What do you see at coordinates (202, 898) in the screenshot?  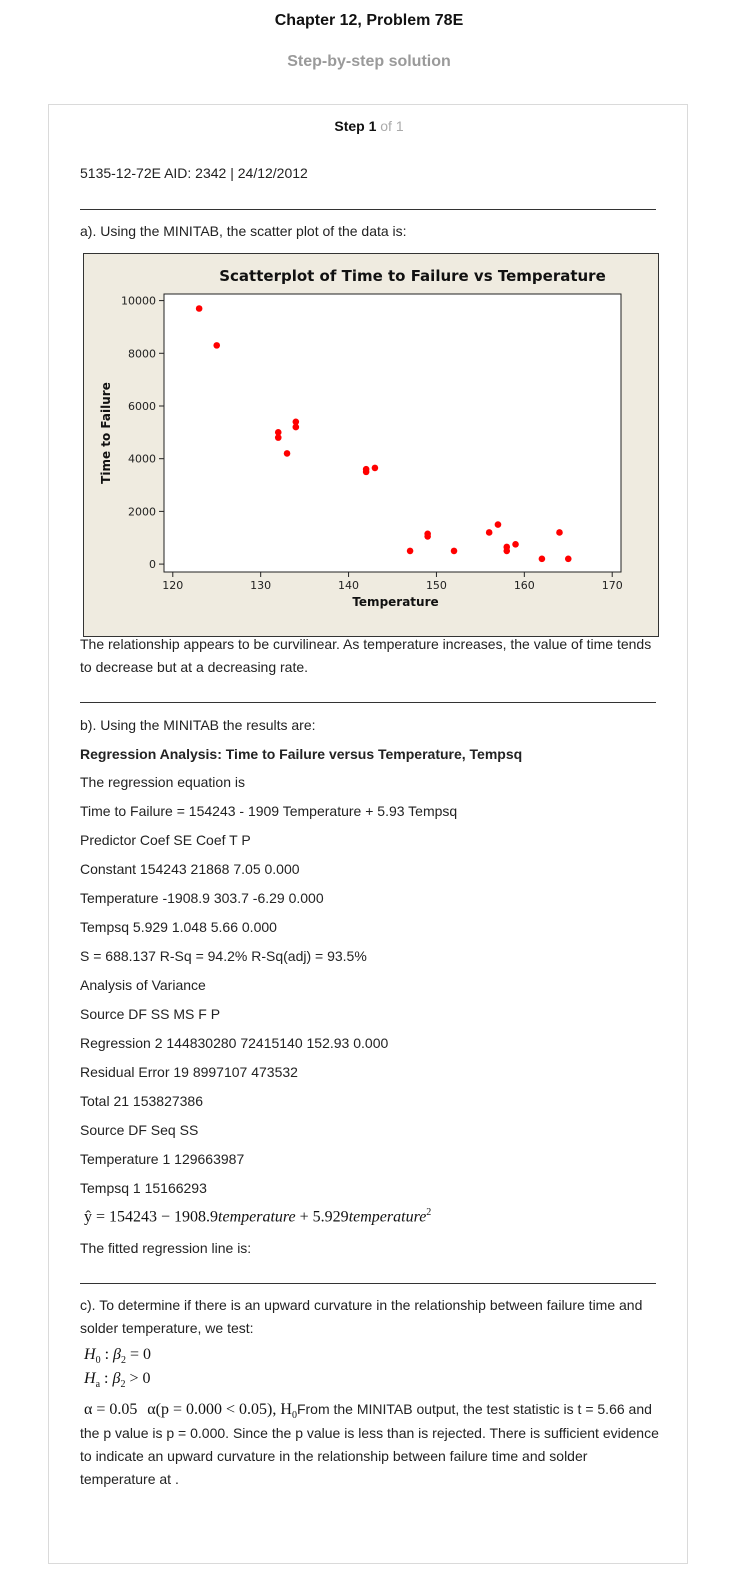 I see `regression-line: Temperature -1908.9 303.7 -6.29 0.000` at bounding box center [202, 898].